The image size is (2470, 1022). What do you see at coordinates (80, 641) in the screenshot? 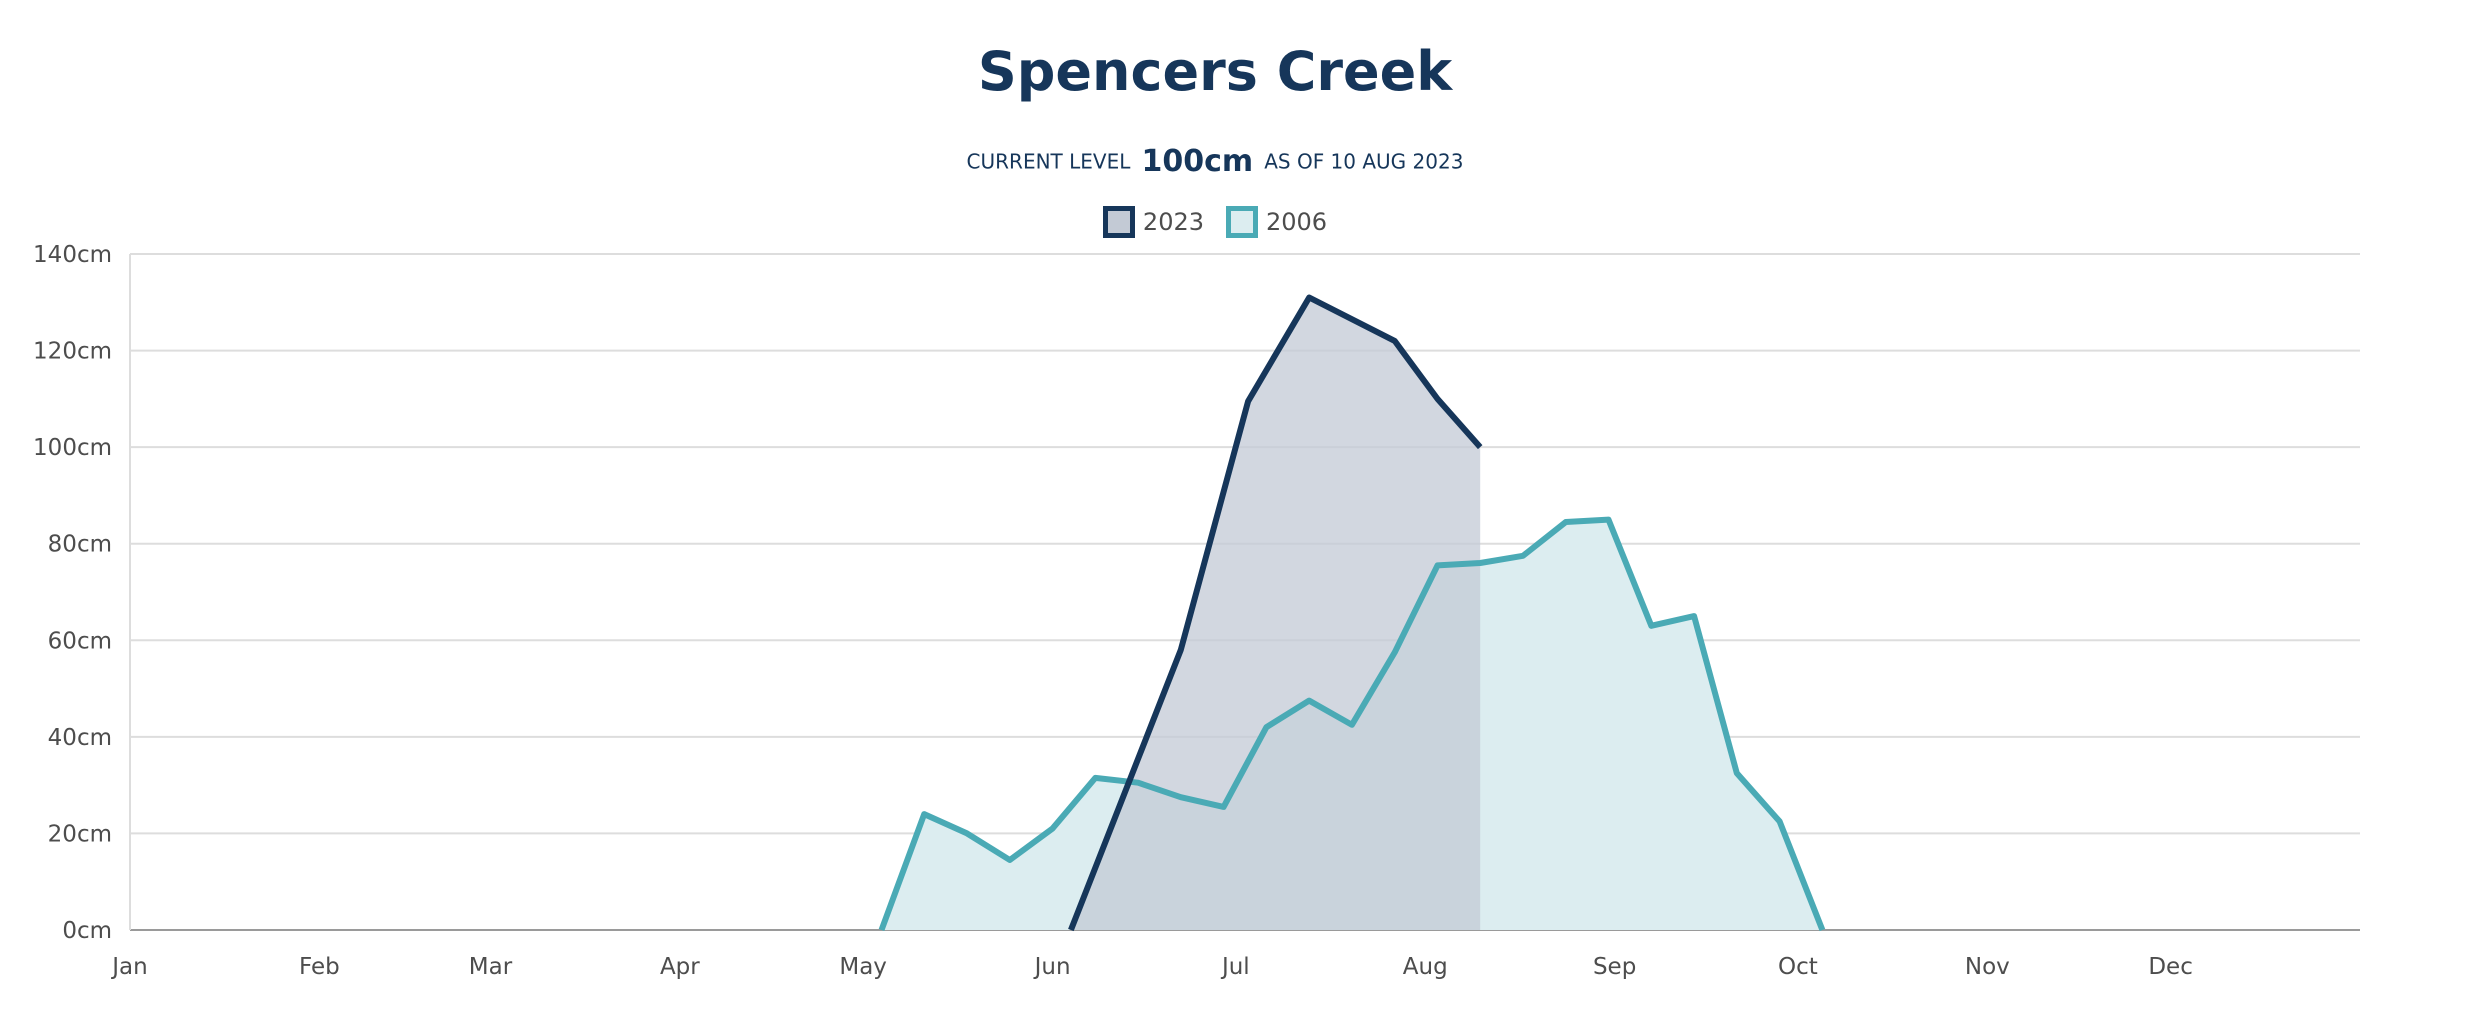
I see `y-tick-label: 60cm` at bounding box center [80, 641].